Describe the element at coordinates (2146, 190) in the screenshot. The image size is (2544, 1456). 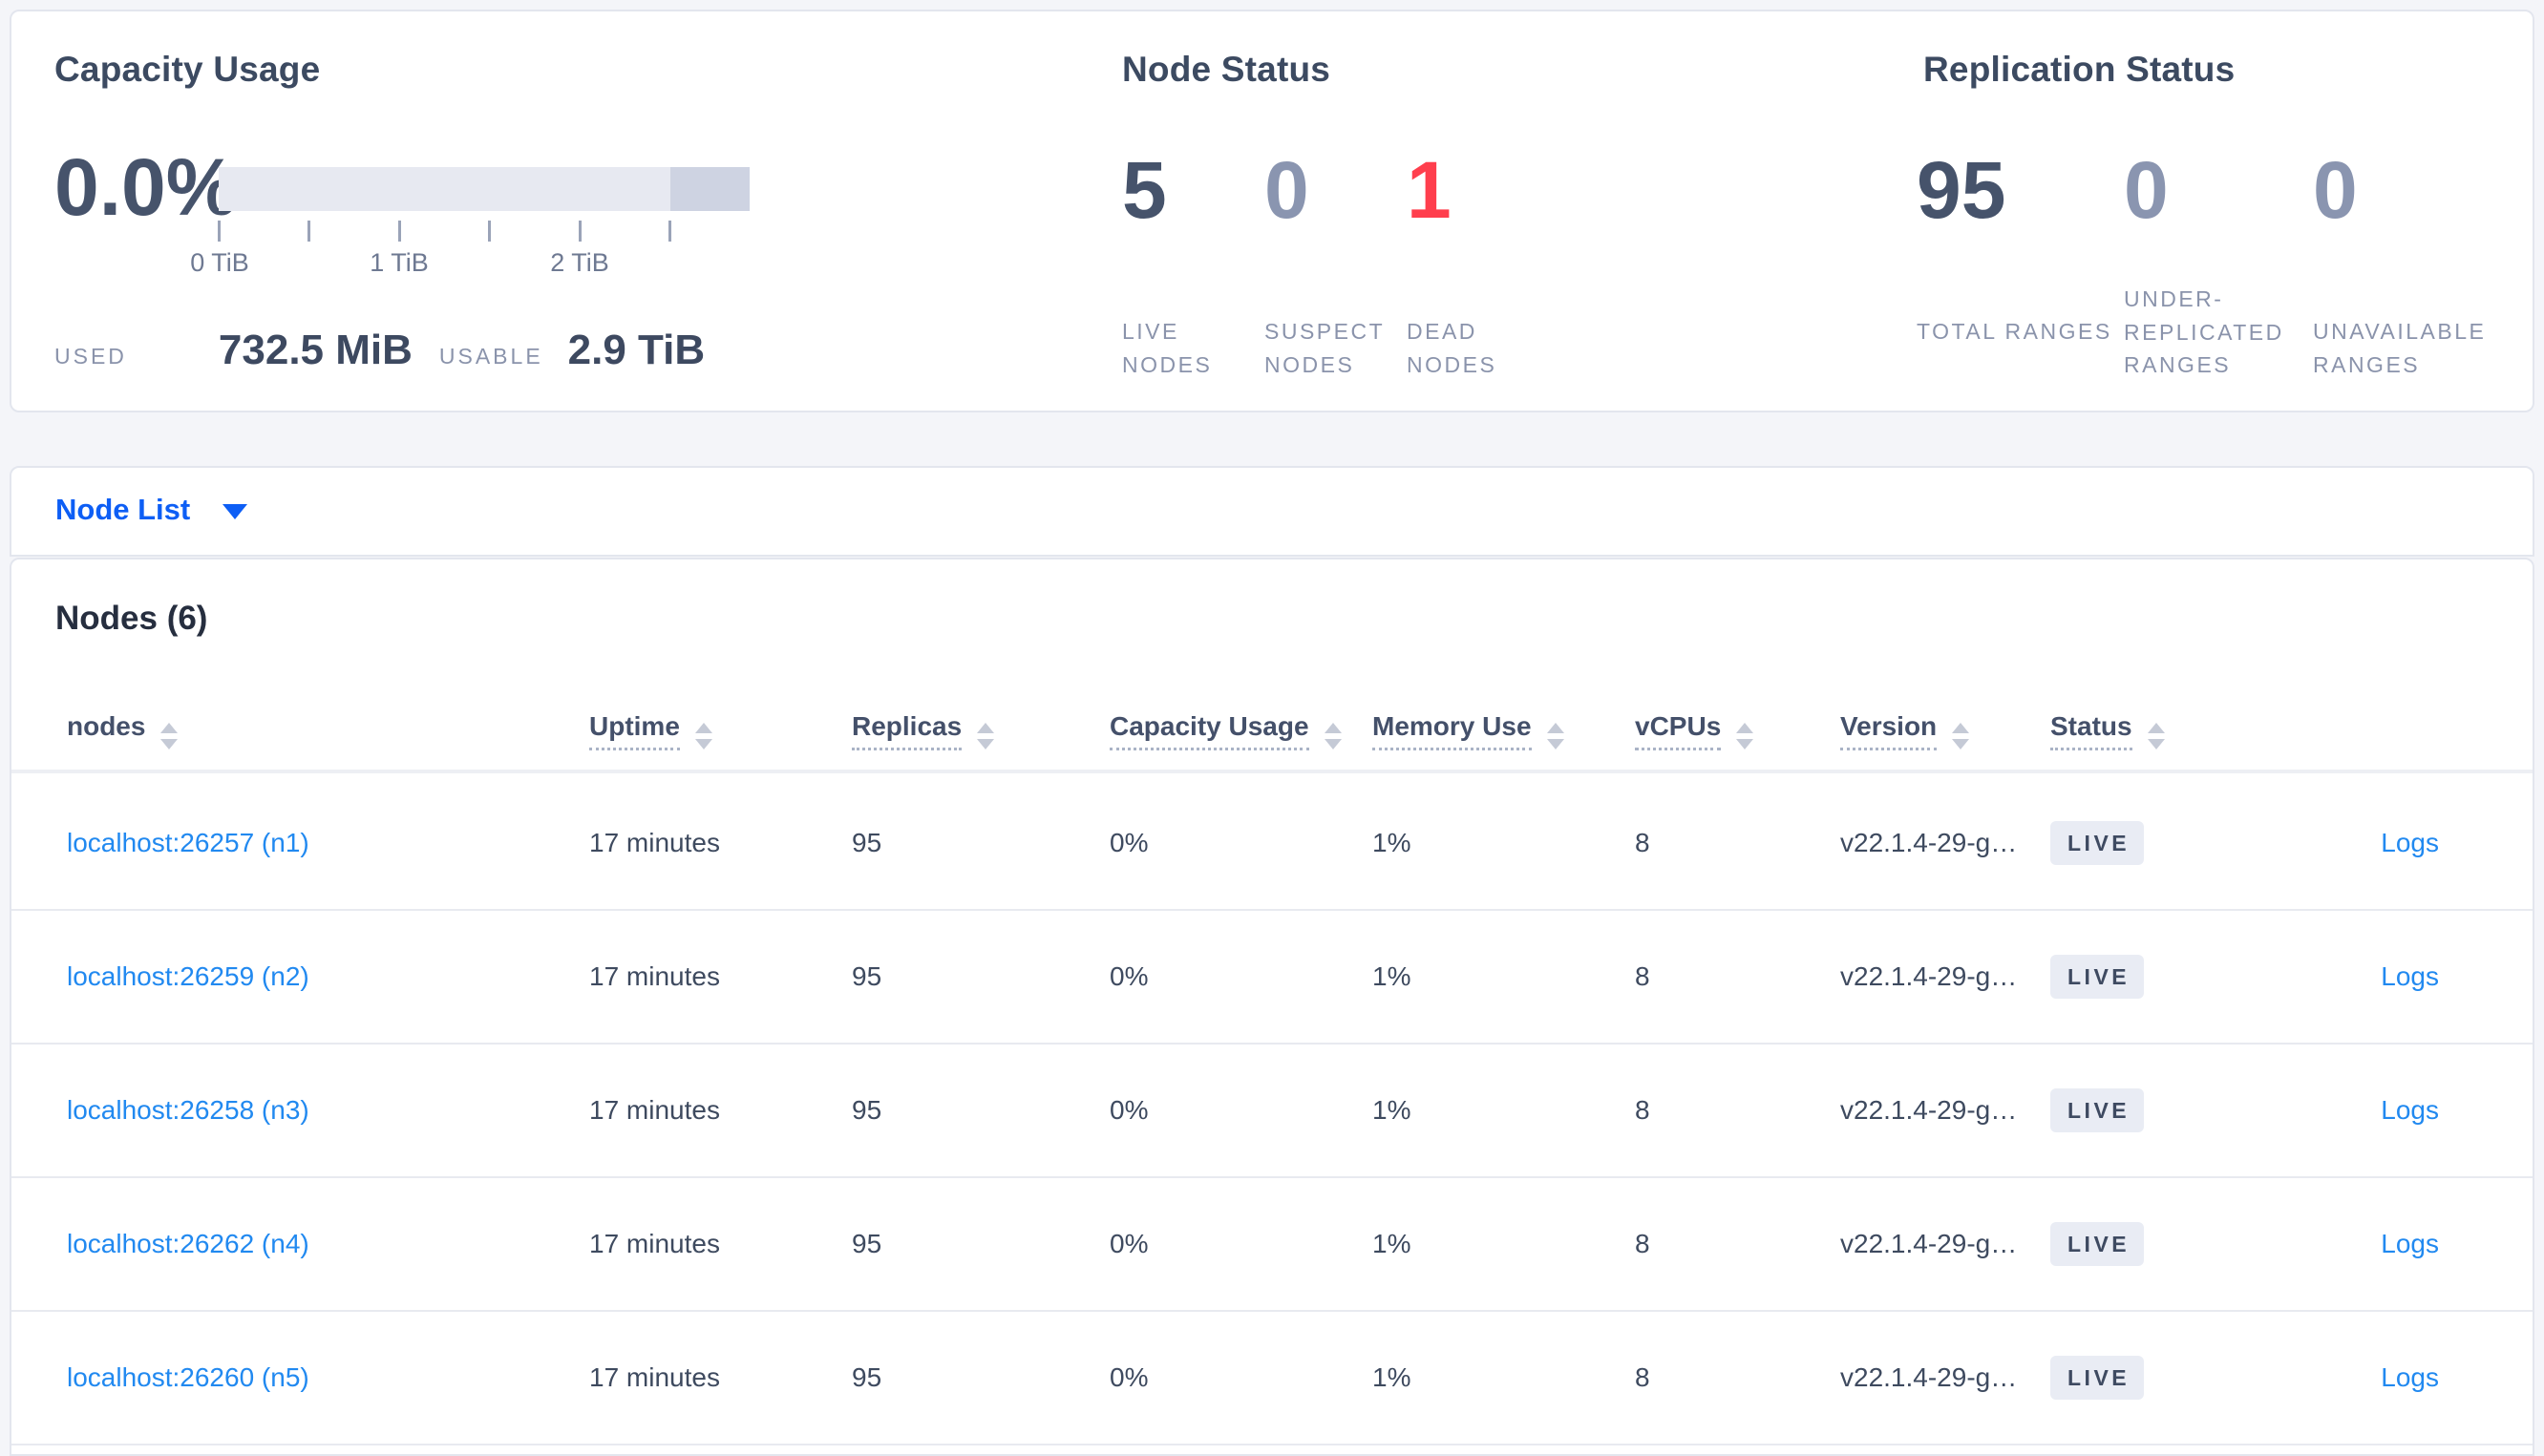
I see `under-replicated-ranges-count: 0` at that location.